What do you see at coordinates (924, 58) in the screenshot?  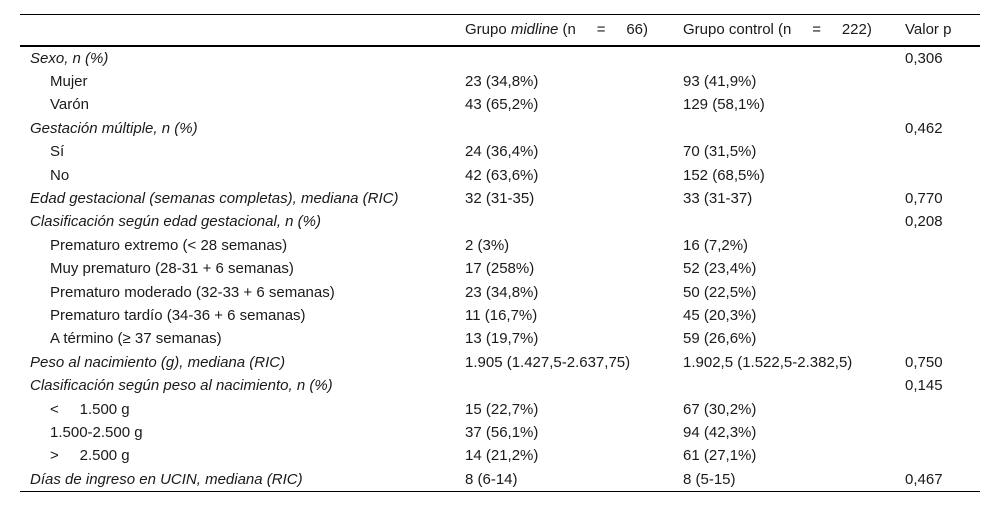 I see `p-value: 0,306` at bounding box center [924, 58].